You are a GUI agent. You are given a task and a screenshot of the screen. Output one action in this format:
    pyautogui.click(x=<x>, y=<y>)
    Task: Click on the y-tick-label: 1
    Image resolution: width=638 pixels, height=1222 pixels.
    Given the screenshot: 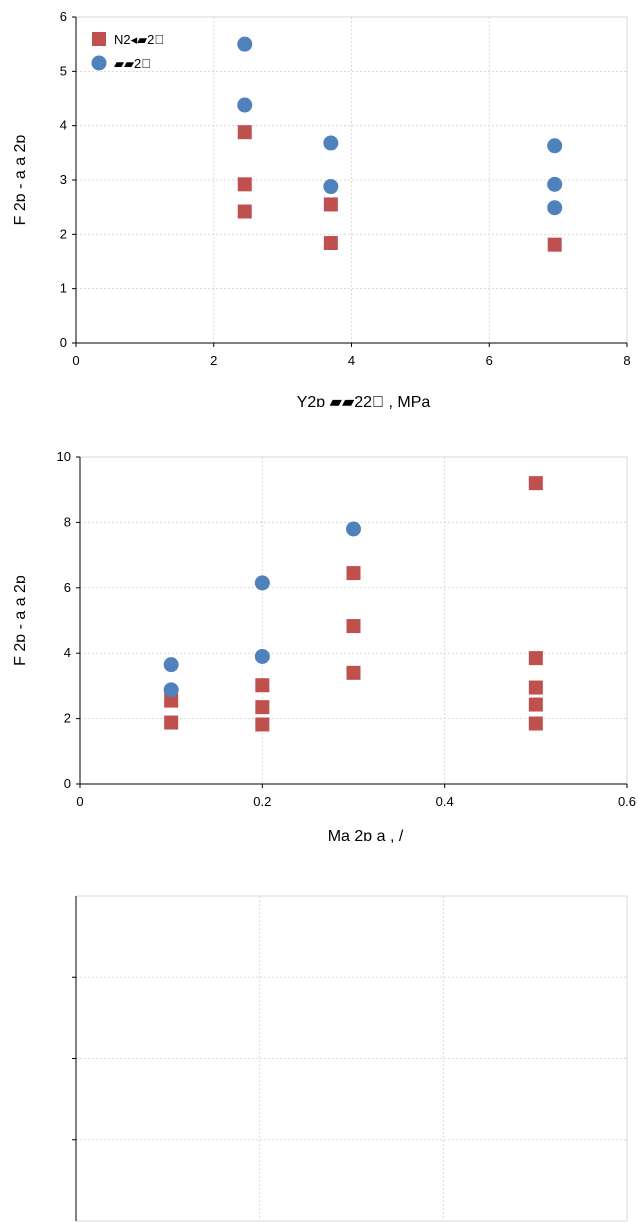 What is the action you would take?
    pyautogui.click(x=63, y=288)
    